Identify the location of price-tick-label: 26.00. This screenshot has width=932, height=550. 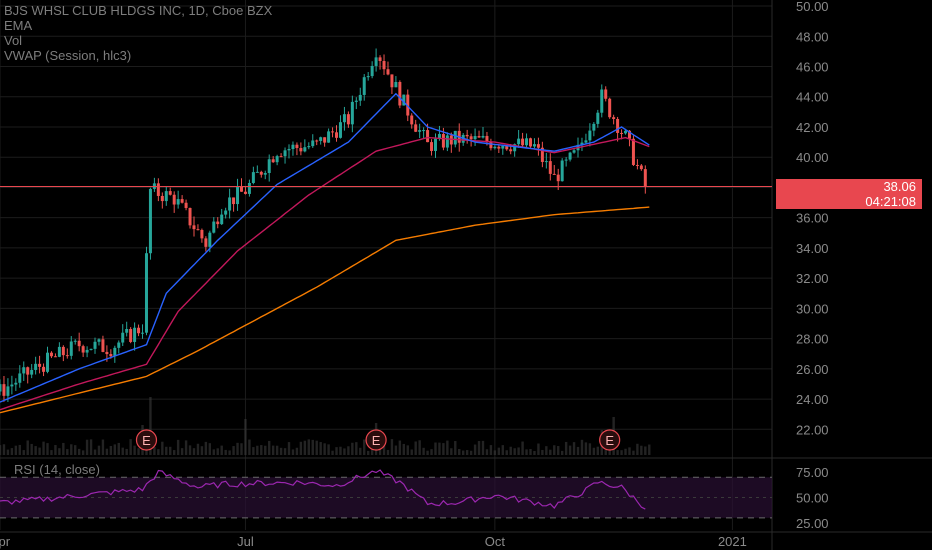
(812, 369).